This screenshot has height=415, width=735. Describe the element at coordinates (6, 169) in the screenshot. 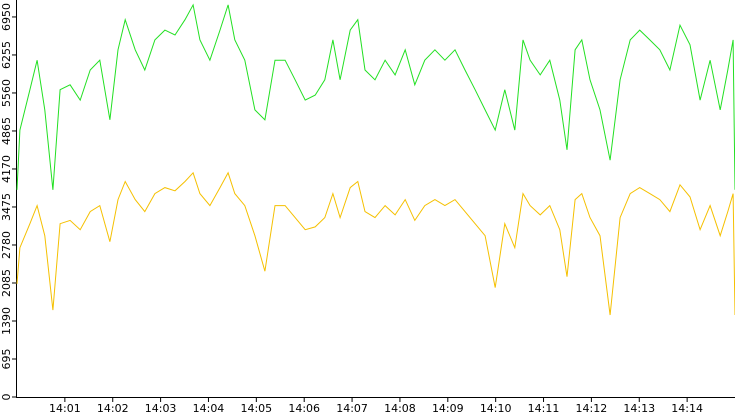

I see `y-tick-label: 4170` at that location.